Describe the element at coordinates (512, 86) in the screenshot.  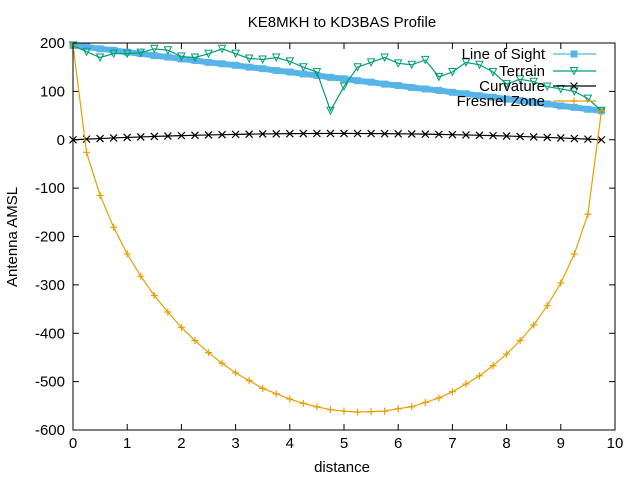
I see `legend-label-curvature: Curvature` at that location.